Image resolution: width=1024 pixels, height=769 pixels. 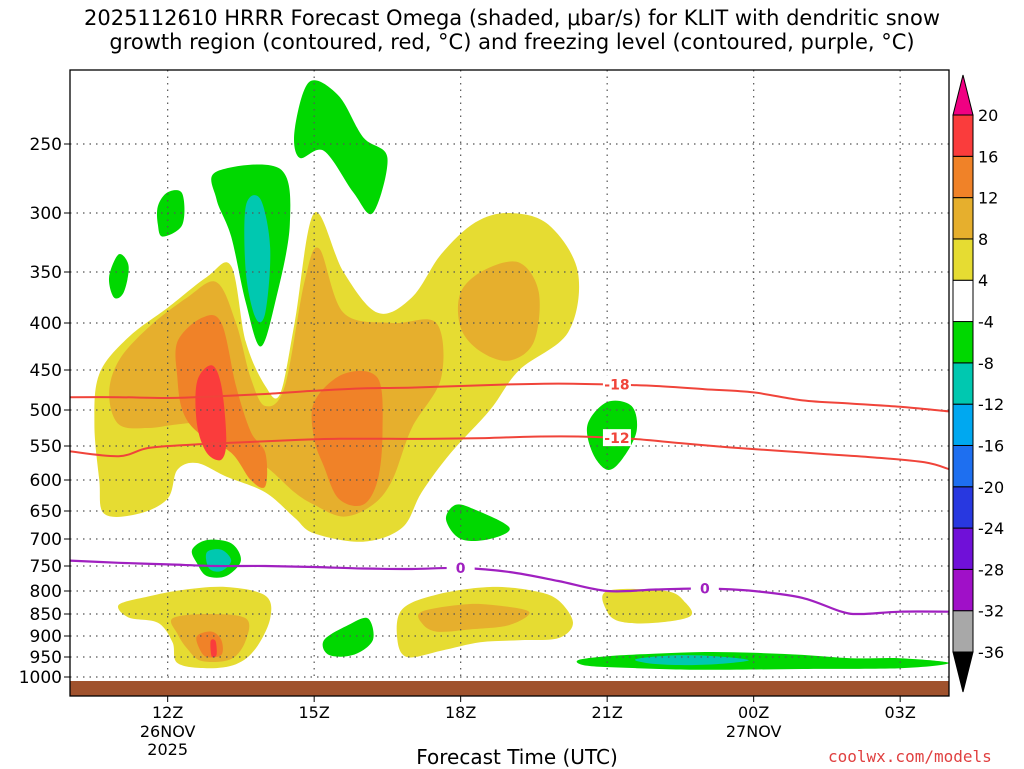 I want to click on omega-region-sinking-near-surface-east--4, so click(x=762, y=660).